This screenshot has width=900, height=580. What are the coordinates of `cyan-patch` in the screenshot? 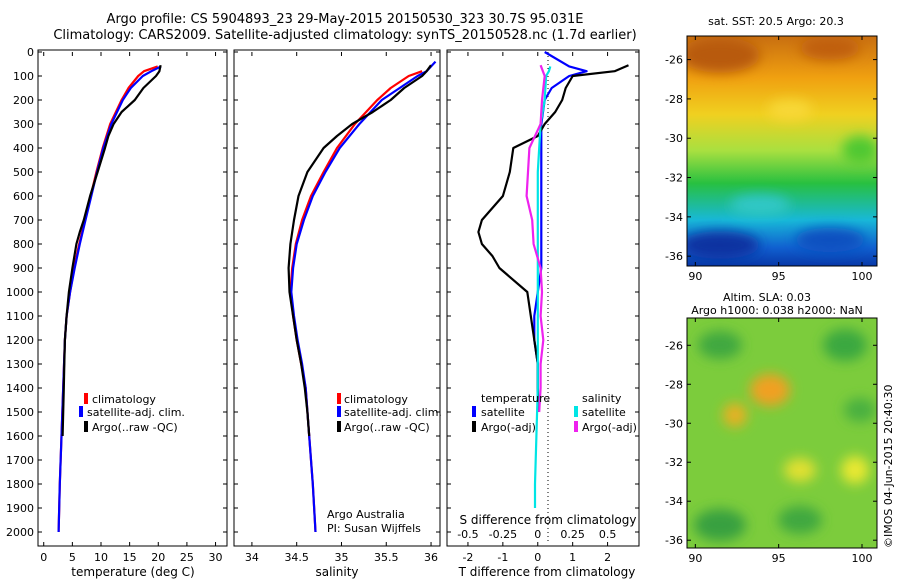 It's located at (760, 205).